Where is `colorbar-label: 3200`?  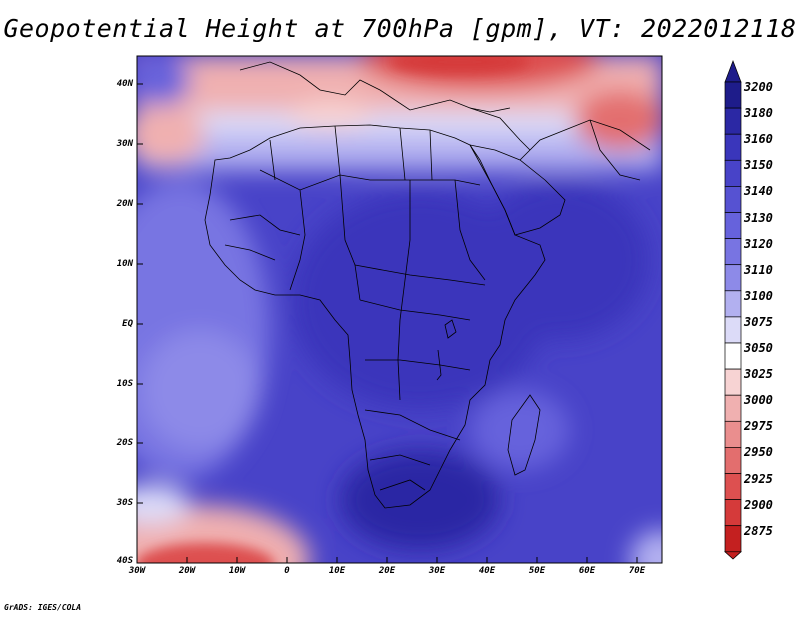 colorbar-label: 3200 is located at coordinates (758, 87).